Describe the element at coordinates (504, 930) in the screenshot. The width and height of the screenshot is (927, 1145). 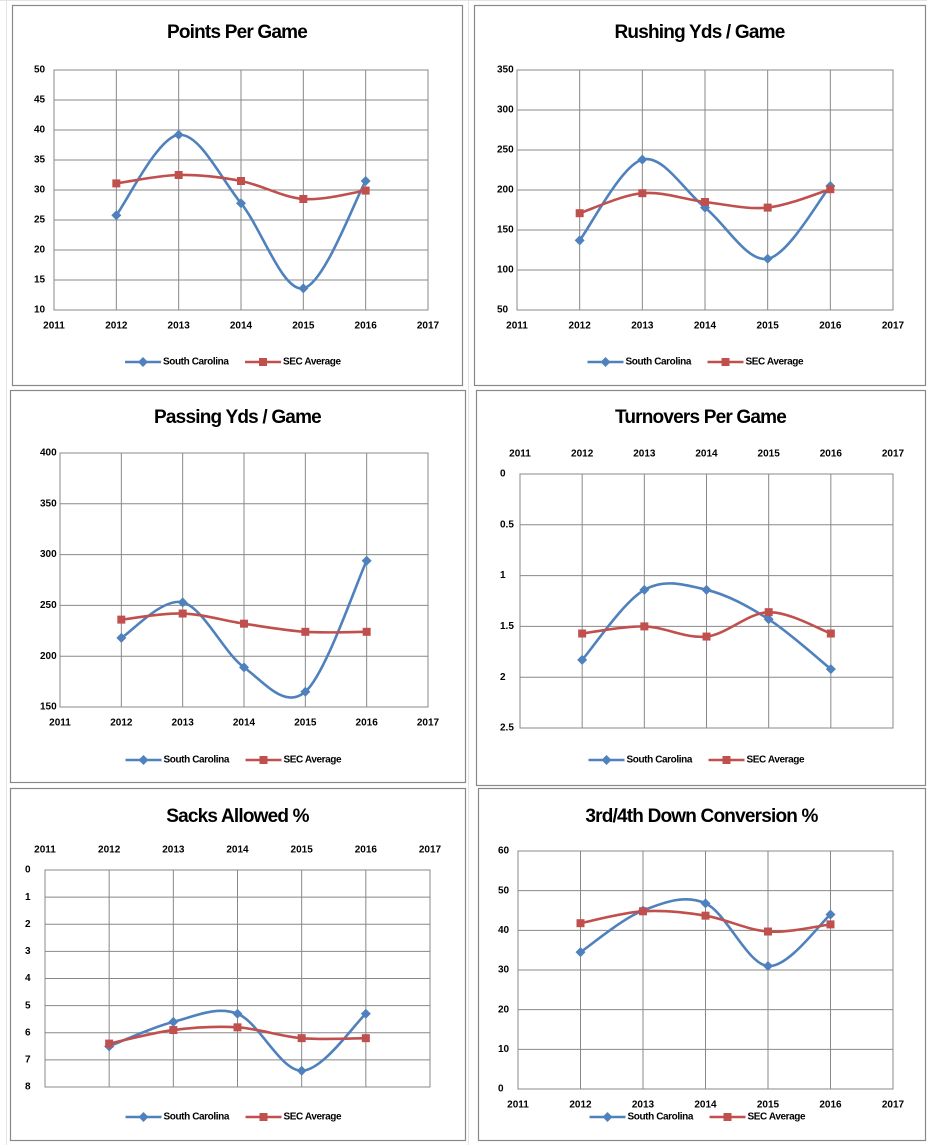
I see `y-tick-label: 40` at that location.